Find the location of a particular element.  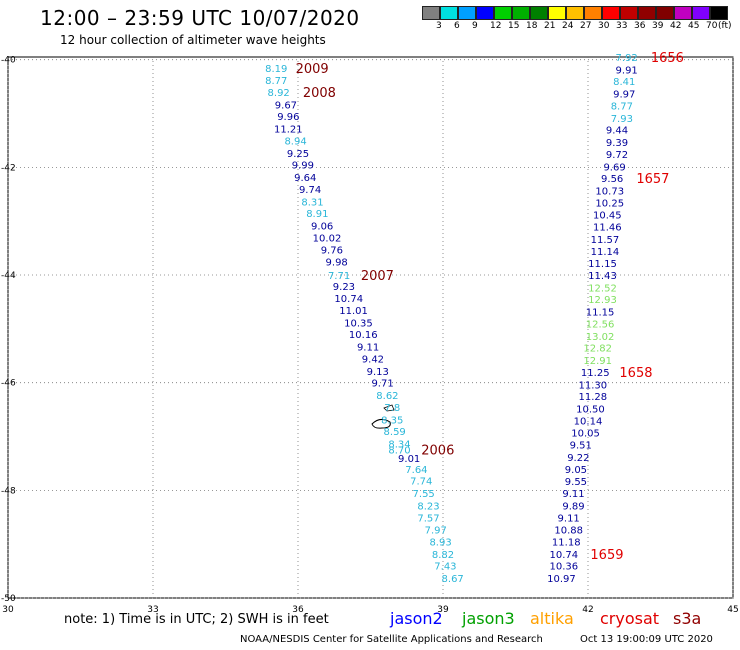

wave-height-value: 8.62 is located at coordinates (387, 396).